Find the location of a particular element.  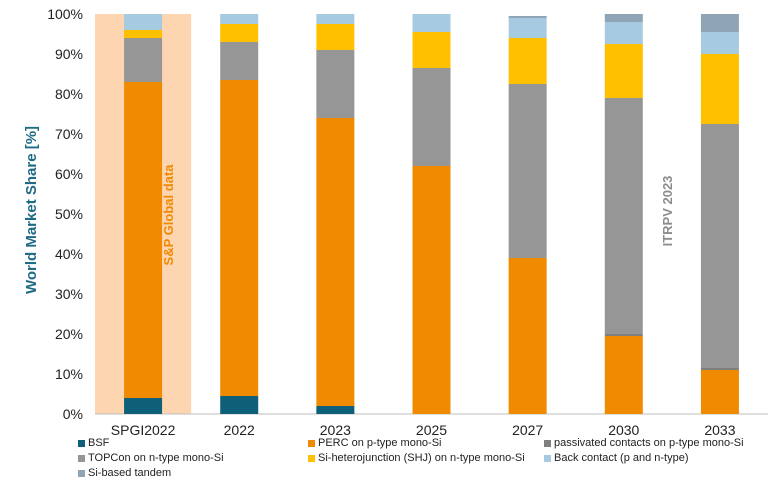

bar-segment-6-2022 is located at coordinates (239, 19).